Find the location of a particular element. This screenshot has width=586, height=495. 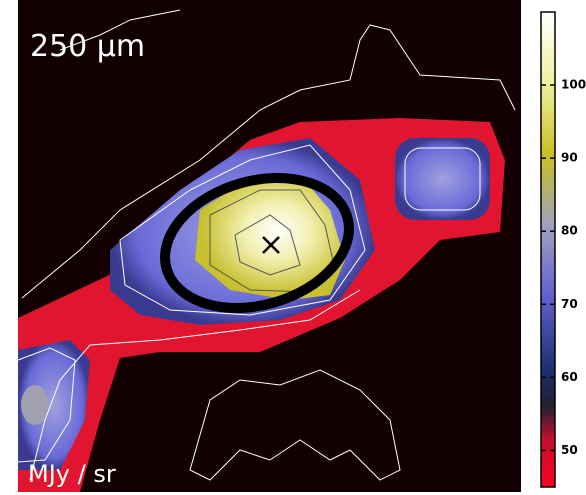

unit-label: MJy / sr is located at coordinates (72, 474).